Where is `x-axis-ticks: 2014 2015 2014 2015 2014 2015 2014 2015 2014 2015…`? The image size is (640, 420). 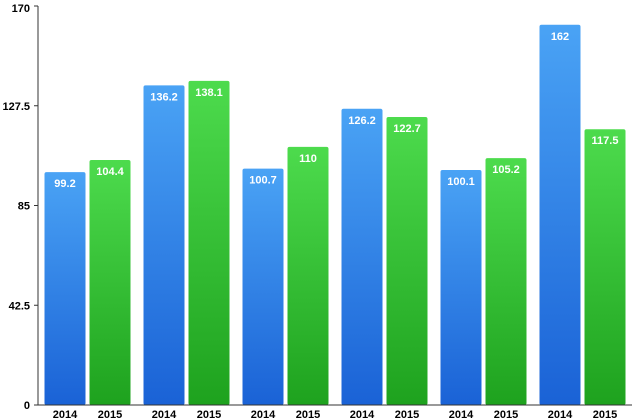 x-axis-ticks: 2014 2015 2014 2015 2014 2015 2014 2015 2014 2015… is located at coordinates (335, 414).